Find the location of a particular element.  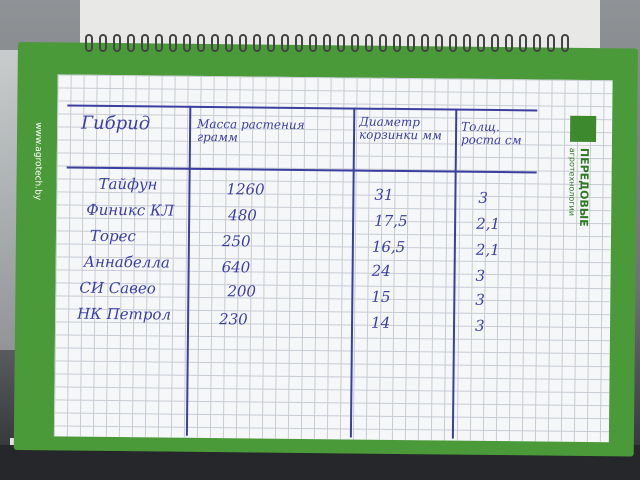

diameter-value: 24 is located at coordinates (381, 270).